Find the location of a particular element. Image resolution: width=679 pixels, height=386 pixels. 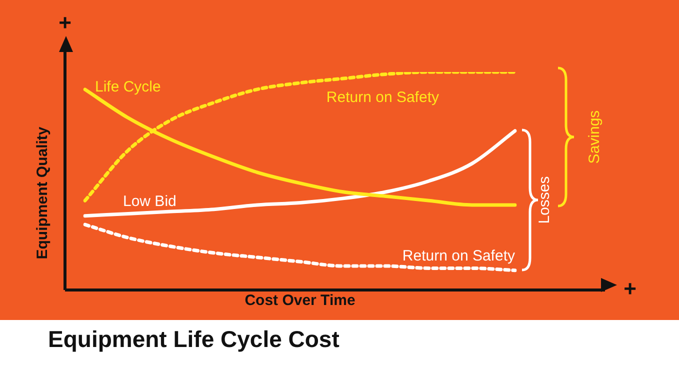

y-axis-title: Equipment Quality is located at coordinates (43, 193).